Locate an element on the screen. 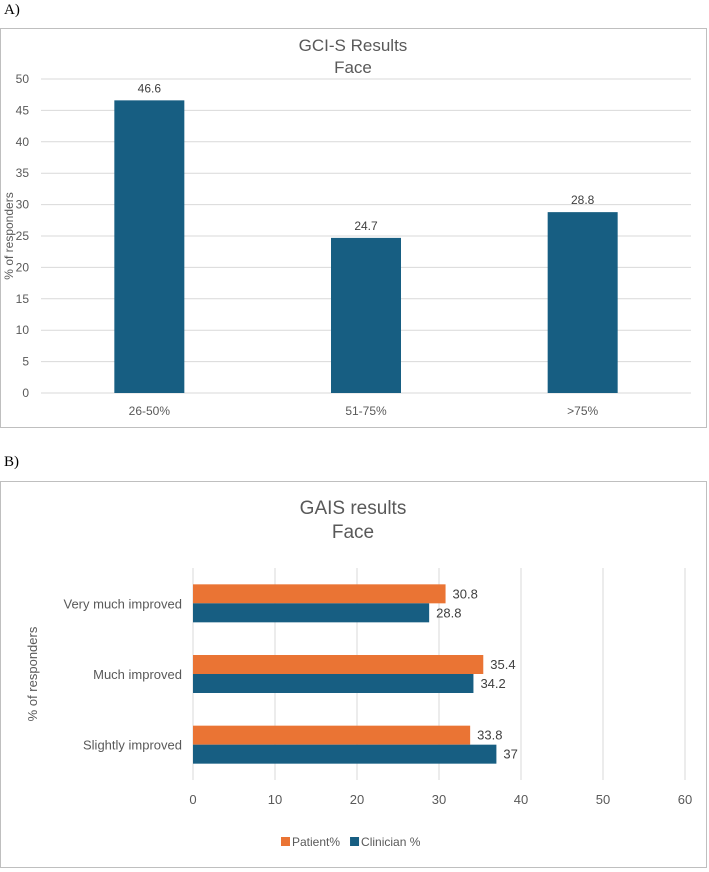  y-tick-label-3: 15 is located at coordinates (23, 299).